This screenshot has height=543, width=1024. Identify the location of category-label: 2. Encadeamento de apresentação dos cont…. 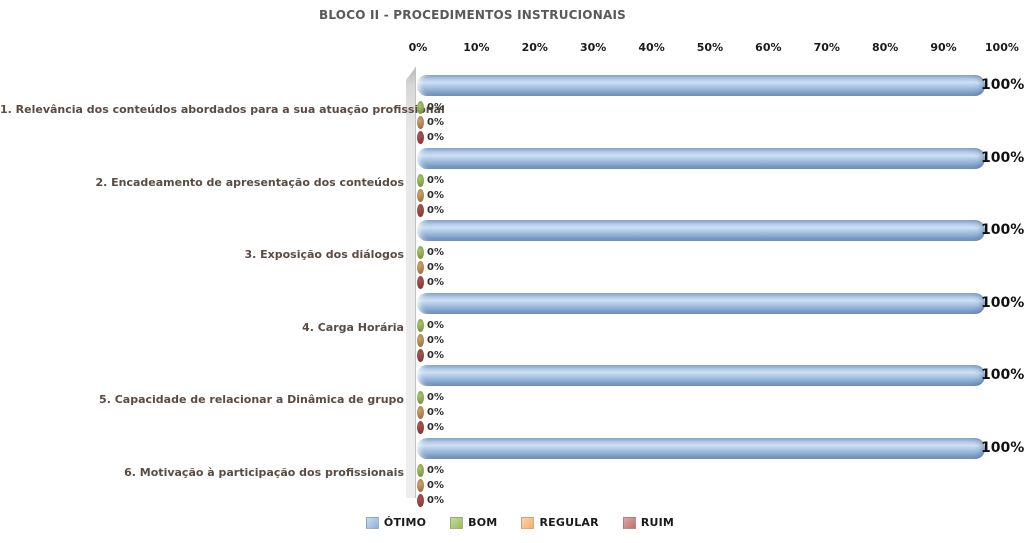
(249, 182).